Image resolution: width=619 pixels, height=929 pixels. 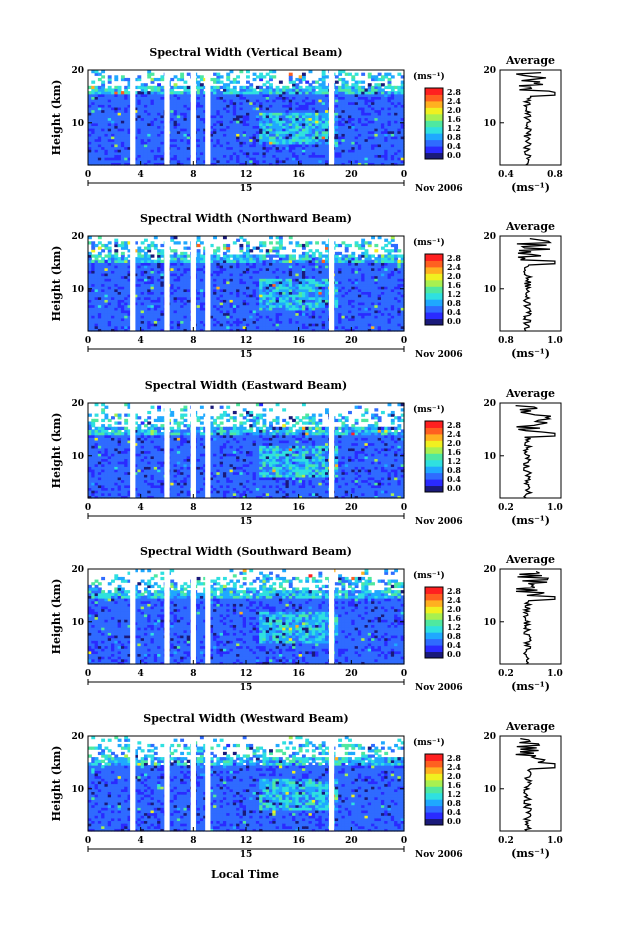 I want to click on average-title: Average, so click(x=530, y=60).